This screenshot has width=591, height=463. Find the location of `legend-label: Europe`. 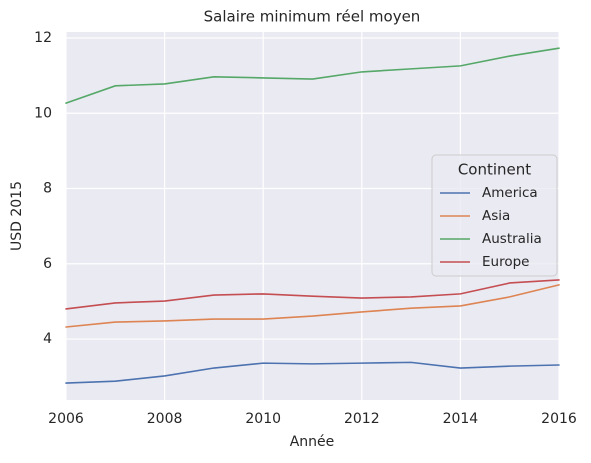

legend-label: Europe is located at coordinates (505, 262).